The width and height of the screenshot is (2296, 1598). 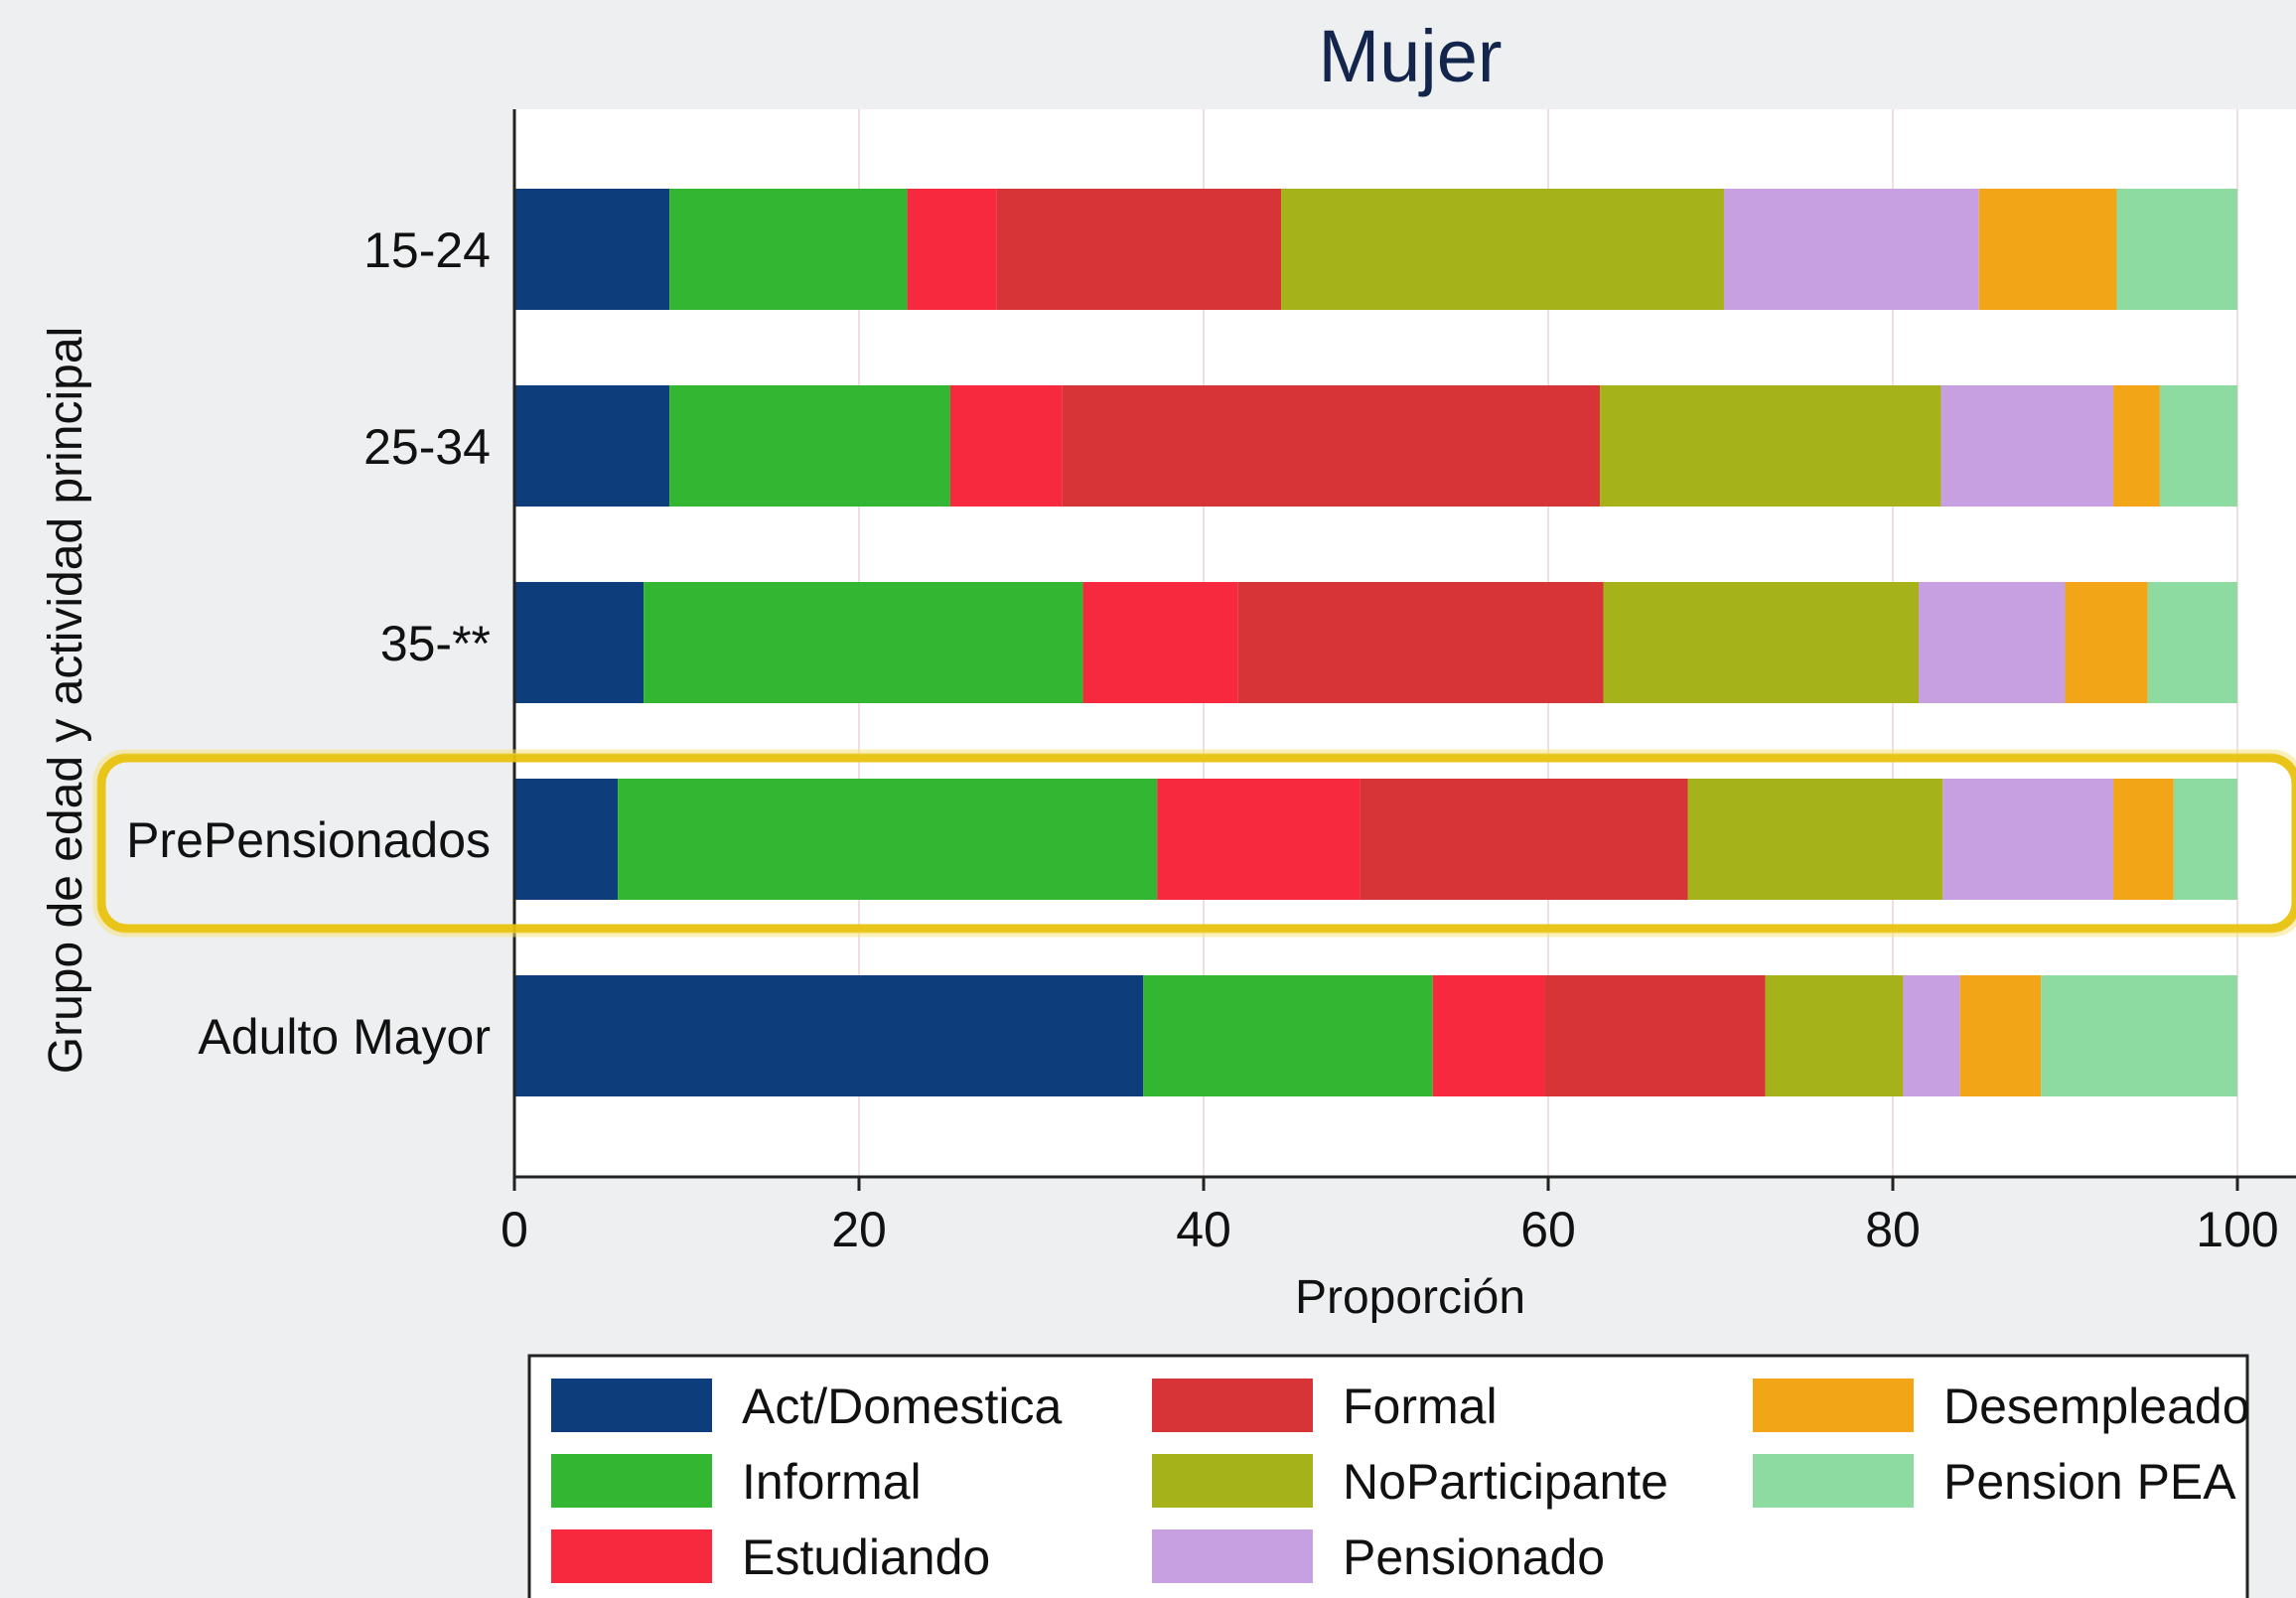 What do you see at coordinates (514, 1229) in the screenshot?
I see `x-tick-label-0: 0` at bounding box center [514, 1229].